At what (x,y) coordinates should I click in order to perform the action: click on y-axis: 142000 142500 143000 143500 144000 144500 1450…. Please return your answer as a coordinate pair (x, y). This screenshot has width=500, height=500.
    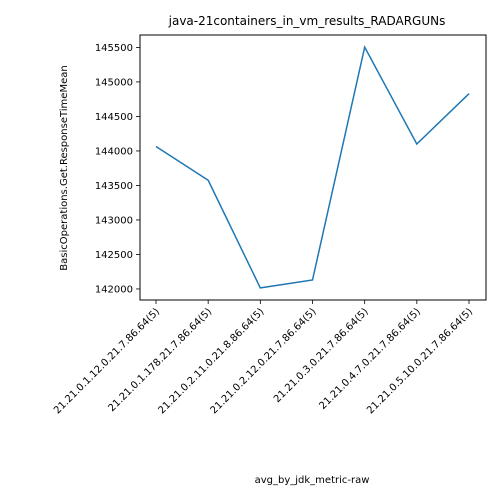
    Looking at the image, I should click on (117, 169).